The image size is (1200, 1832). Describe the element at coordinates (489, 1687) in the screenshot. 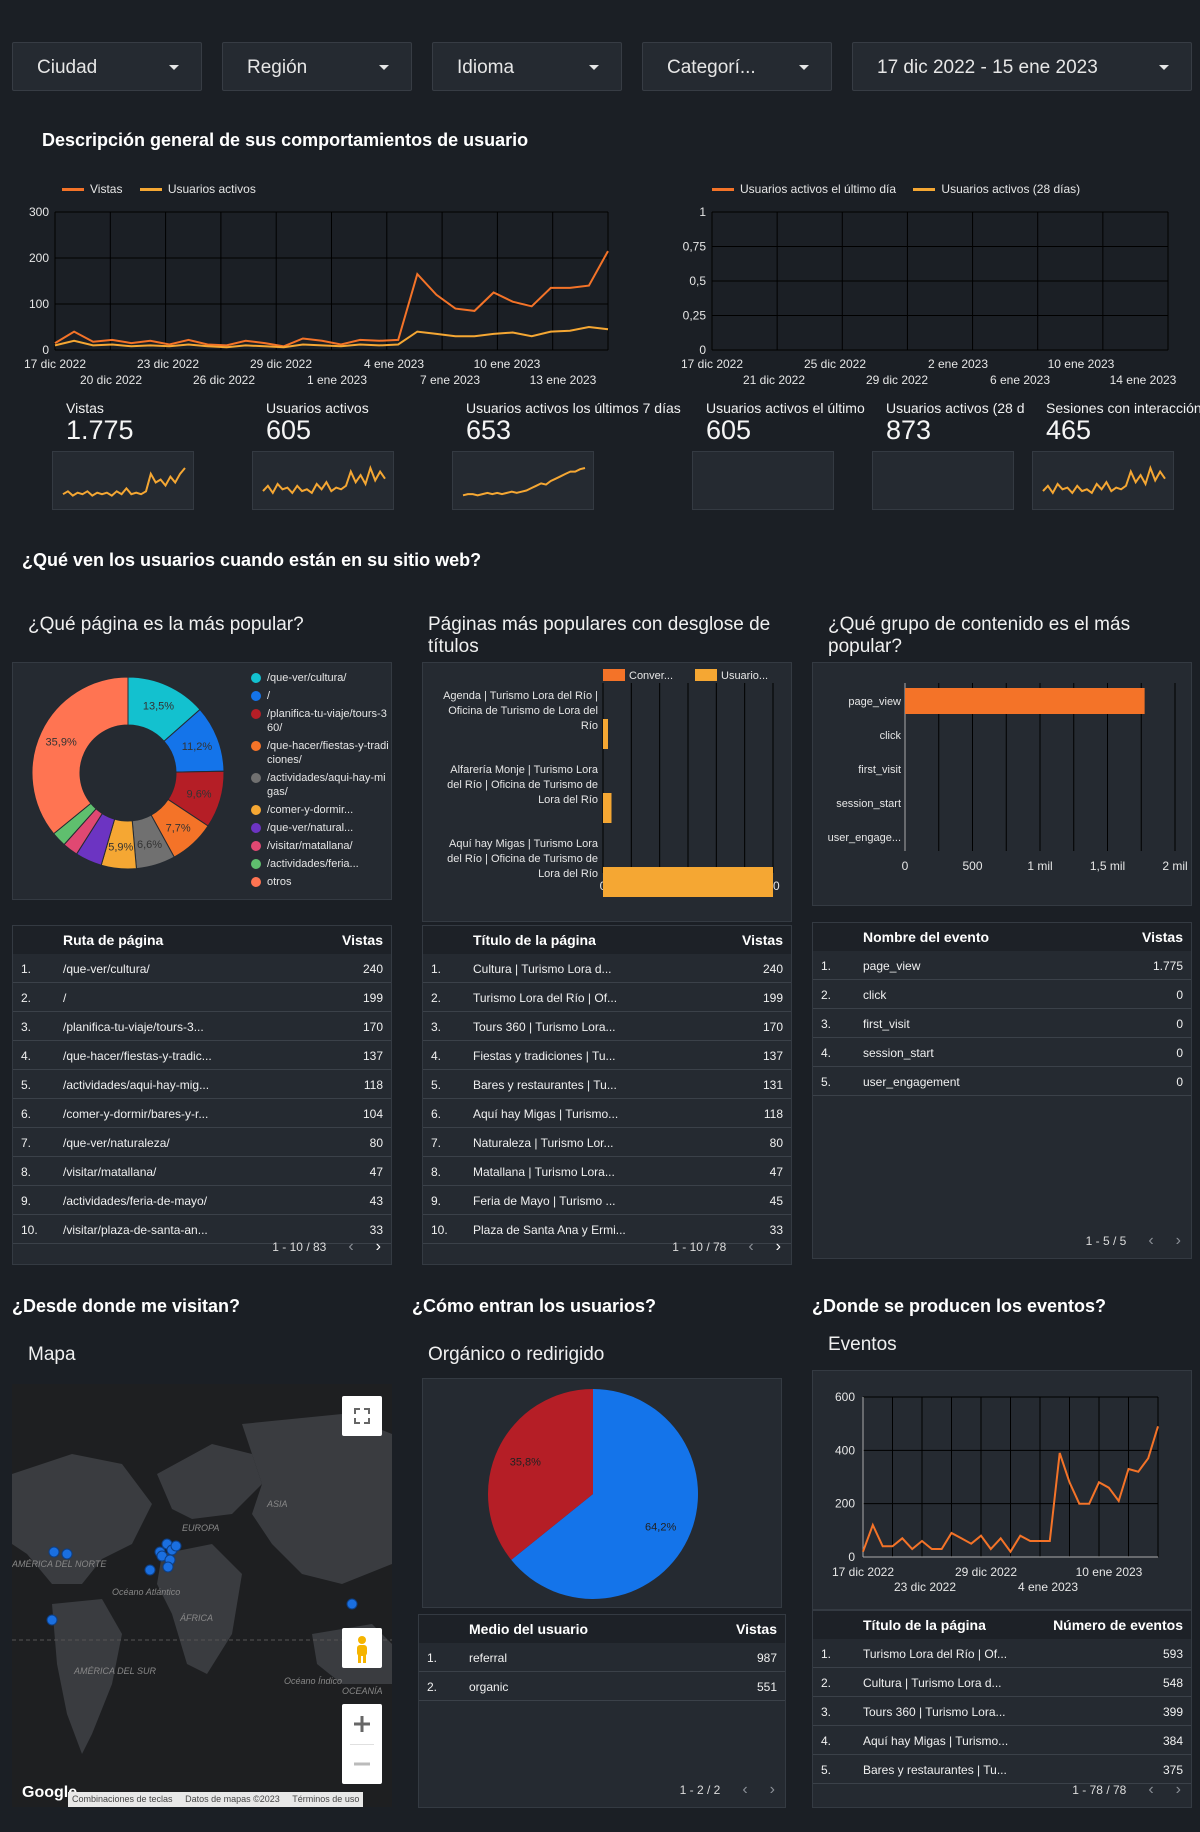

I see `row-name: organic` at that location.